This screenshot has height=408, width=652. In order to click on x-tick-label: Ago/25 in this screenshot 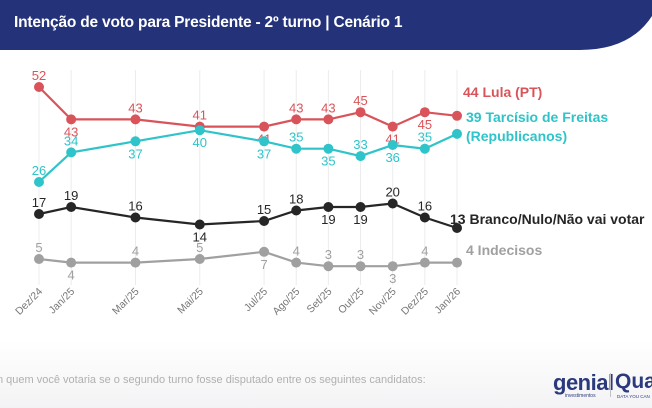, I will do `click(286, 302)`.